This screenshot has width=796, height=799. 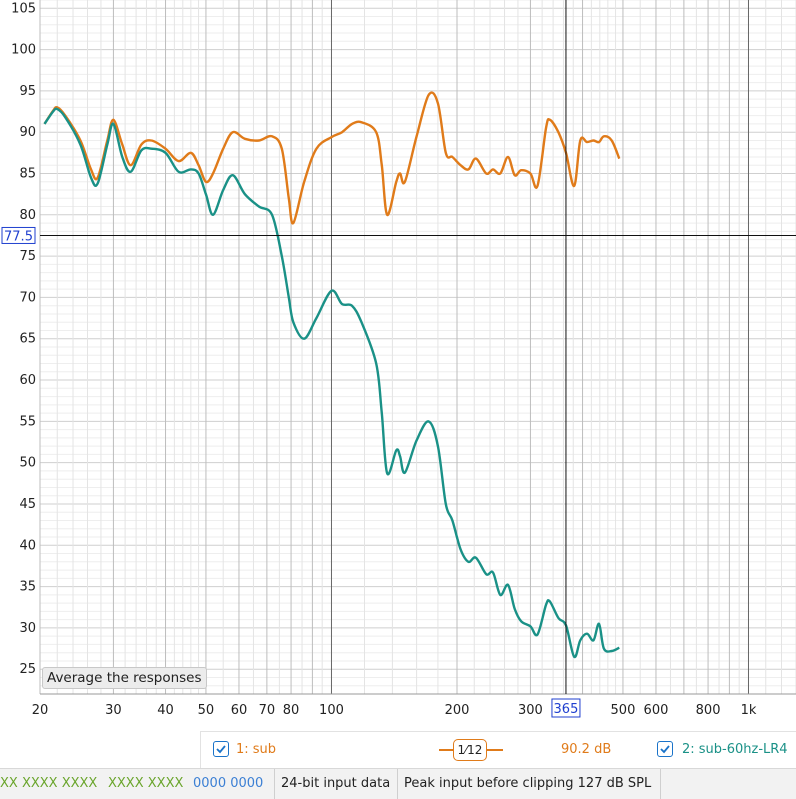 I want to click on average-responses-button: Average the responses, so click(x=124, y=678).